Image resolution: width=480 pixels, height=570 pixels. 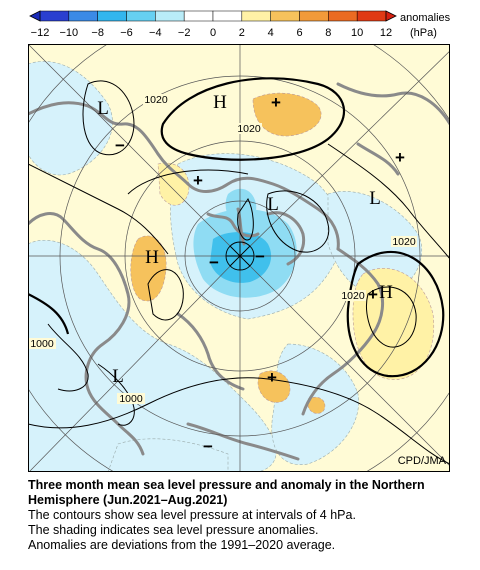 I want to click on pressure-label-1000-south: 1000, so click(x=131, y=399).